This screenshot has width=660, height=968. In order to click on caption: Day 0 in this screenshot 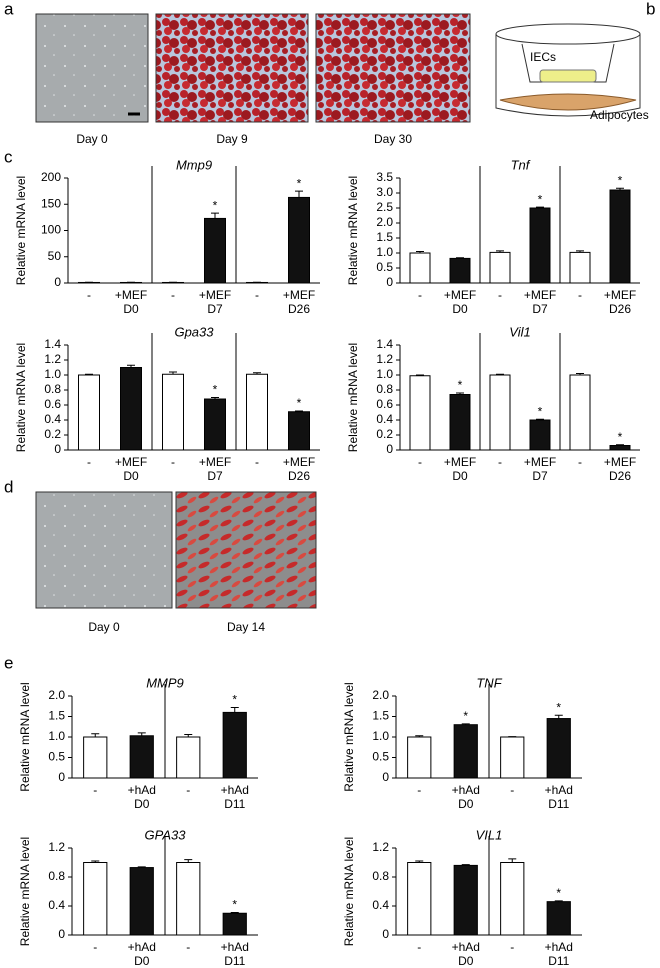, I will do `click(104, 627)`.